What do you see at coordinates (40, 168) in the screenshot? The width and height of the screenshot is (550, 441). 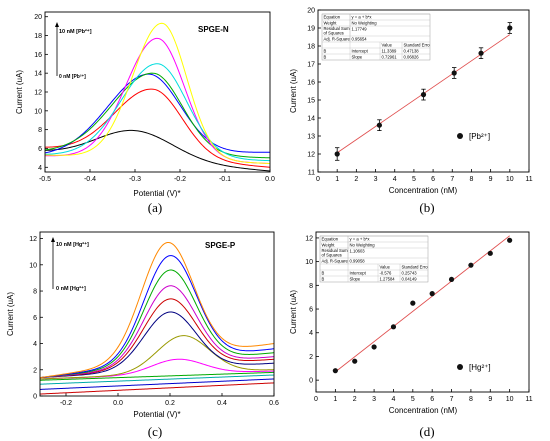 I see `y-tick-label: 4` at bounding box center [40, 168].